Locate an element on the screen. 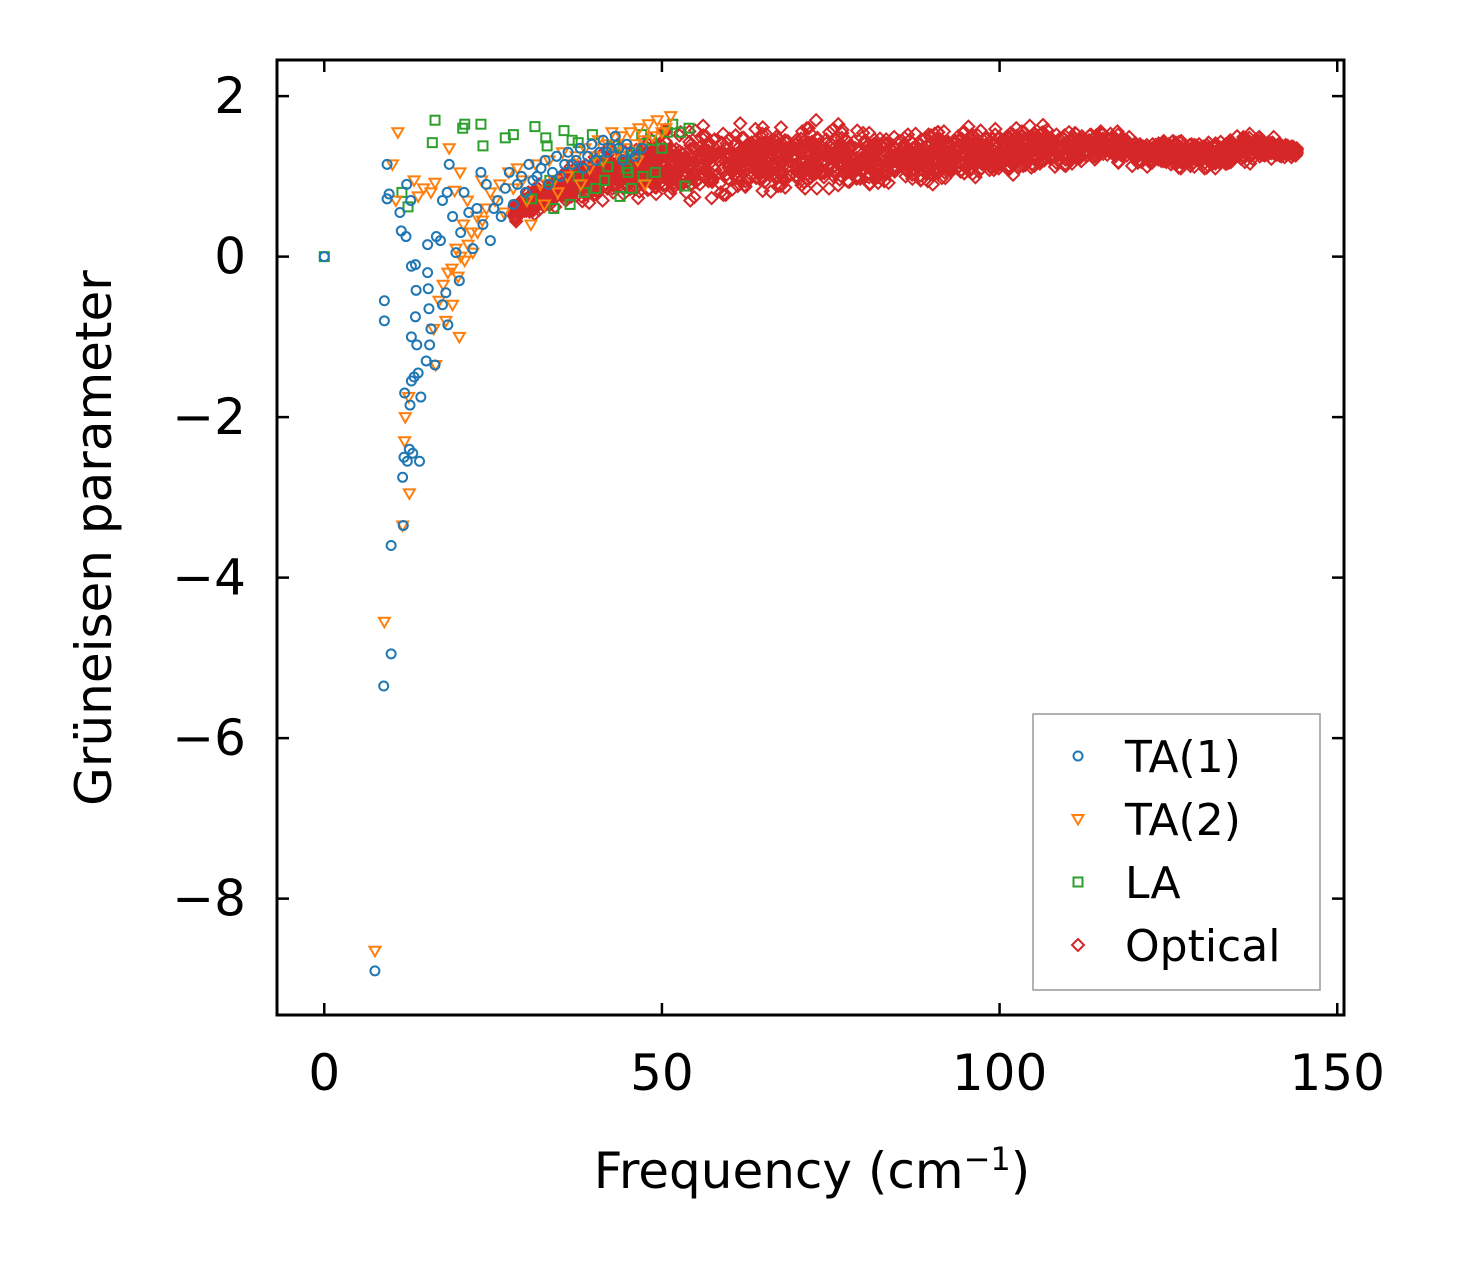  x-tick-label: 50 is located at coordinates (662, 1073).